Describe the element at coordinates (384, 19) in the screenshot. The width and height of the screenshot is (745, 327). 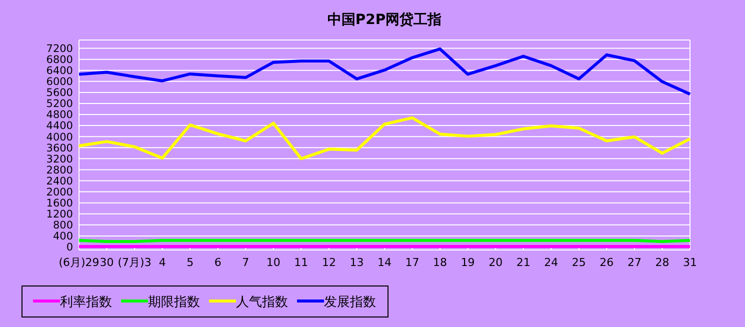
I see `chart-title: 中国P2P网贷工指` at that location.